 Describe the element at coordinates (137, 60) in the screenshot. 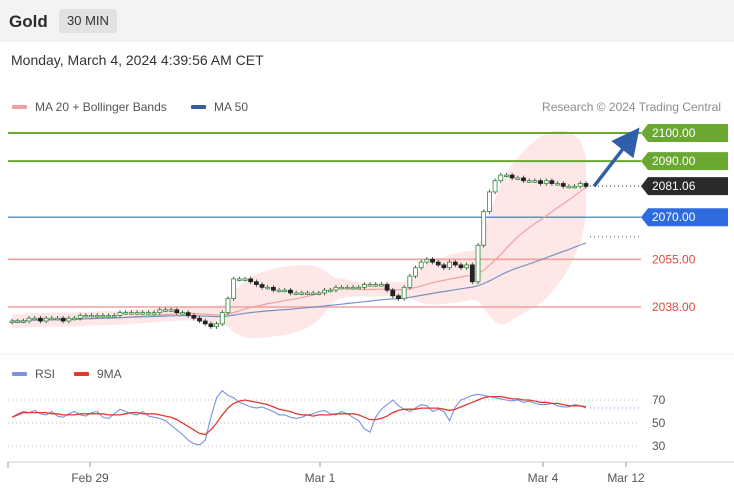

I see `chart-datetime: Monday, March 4, 2024 4:39:56 AM CET` at that location.